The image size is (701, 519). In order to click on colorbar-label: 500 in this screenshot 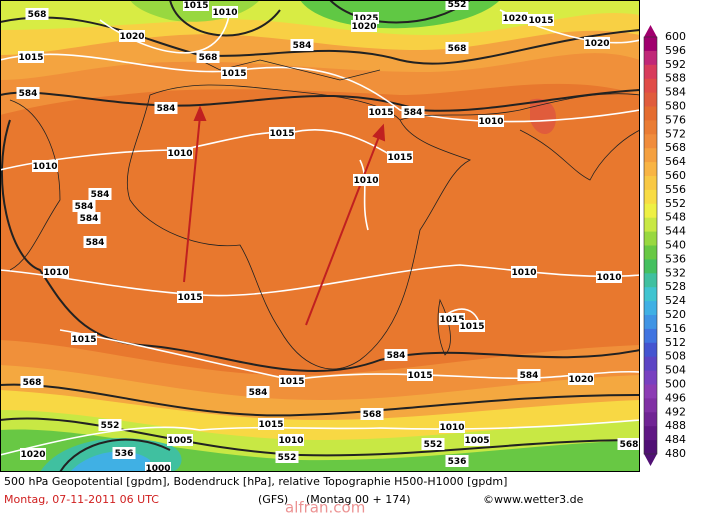, I will do `click(675, 384)`.